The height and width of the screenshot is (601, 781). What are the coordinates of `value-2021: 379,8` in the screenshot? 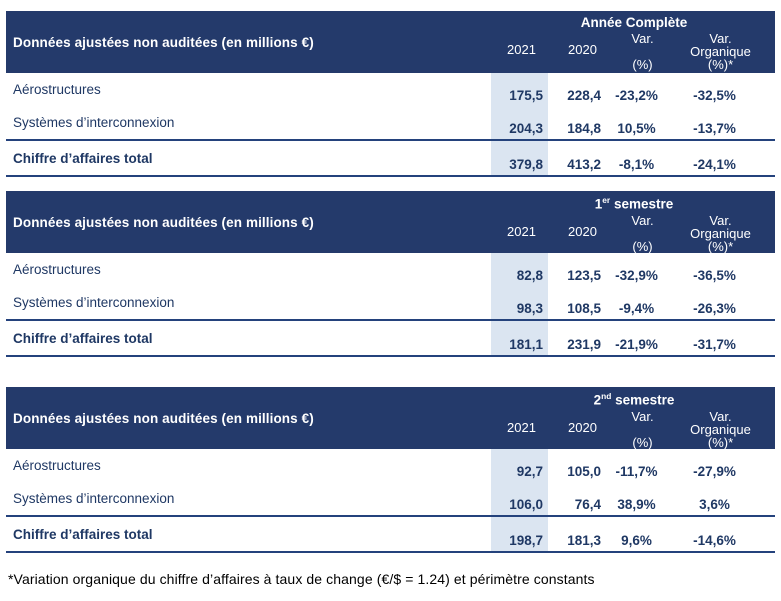 It's located at (526, 164).